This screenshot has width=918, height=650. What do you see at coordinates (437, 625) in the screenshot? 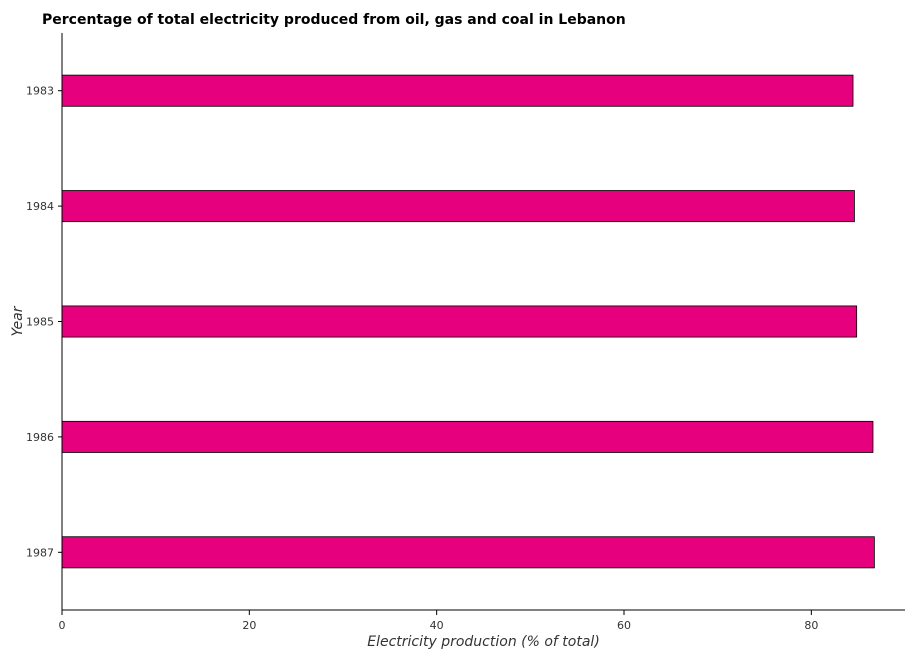
I see `x-tick-label-40: 40` at bounding box center [437, 625].